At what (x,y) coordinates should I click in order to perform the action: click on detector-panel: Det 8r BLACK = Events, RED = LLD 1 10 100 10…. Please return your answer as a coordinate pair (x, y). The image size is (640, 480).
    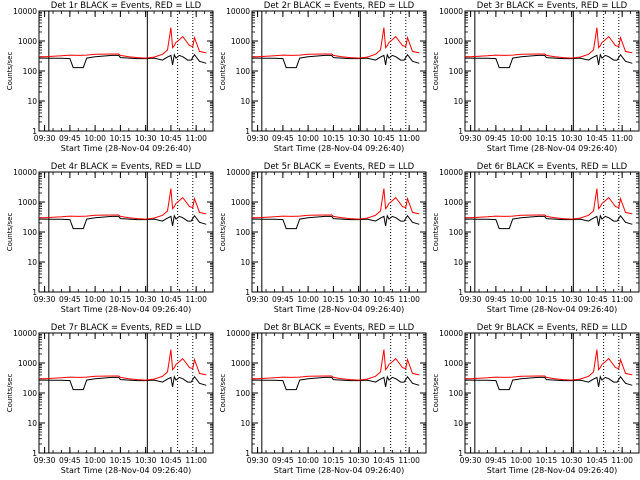
    Looking at the image, I should click on (323, 399).